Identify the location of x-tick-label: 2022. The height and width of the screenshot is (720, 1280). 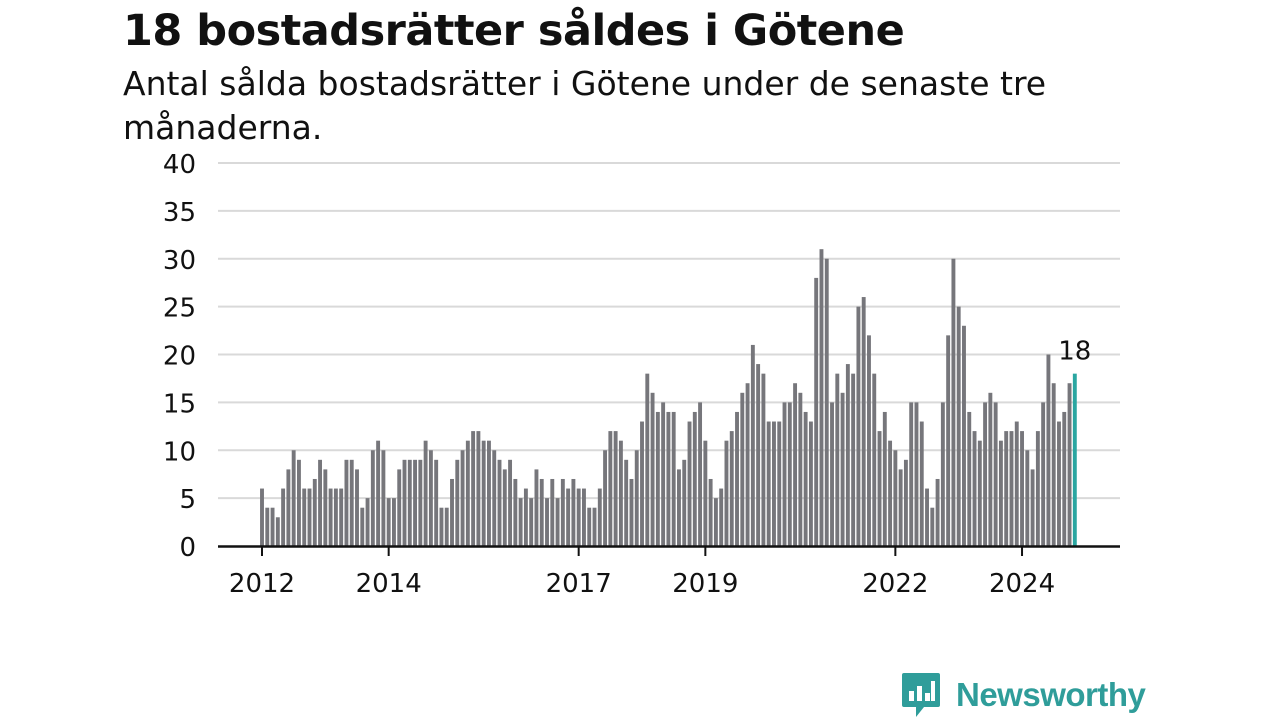
(895, 584).